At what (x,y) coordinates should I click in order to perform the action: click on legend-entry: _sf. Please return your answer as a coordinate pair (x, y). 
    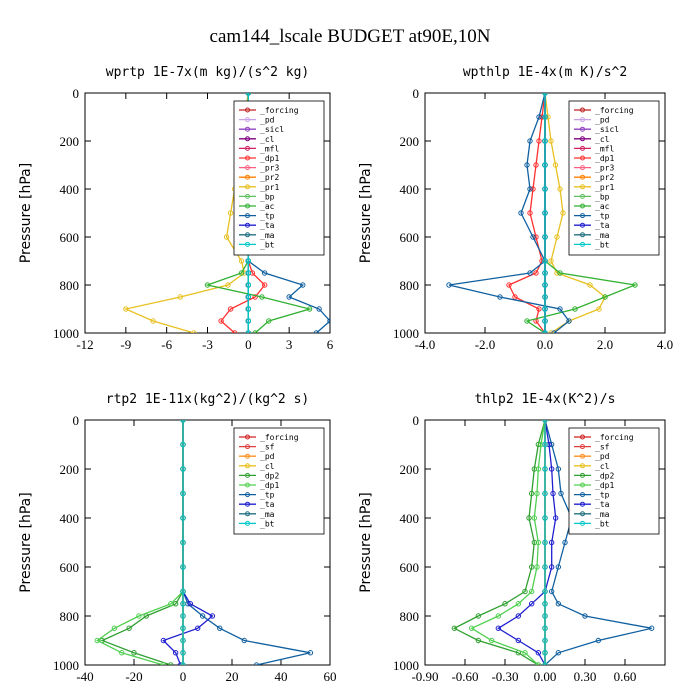
    Looking at the image, I should click on (602, 447).